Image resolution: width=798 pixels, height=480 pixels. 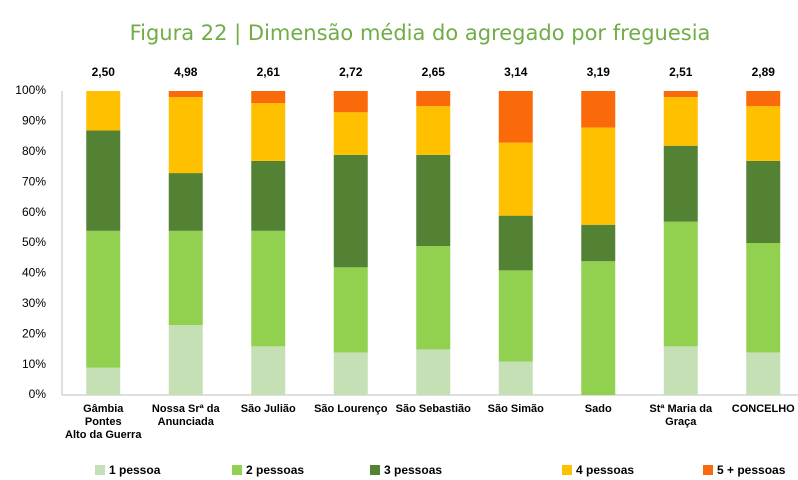 I want to click on y-tick-label: 90%, so click(x=34, y=121).